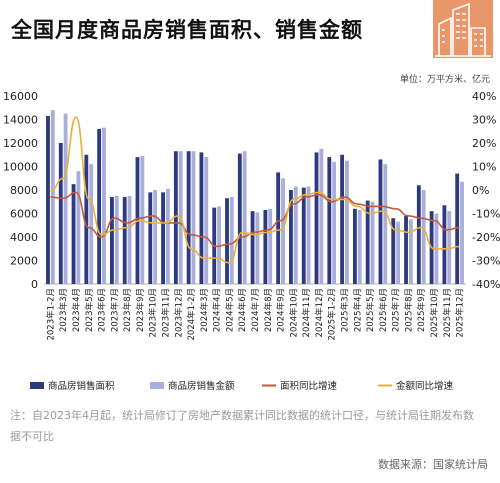 Image resolution: width=500 pixels, height=483 pixels. I want to click on x-tick-label: 2023年1-2月, so click(50, 314).